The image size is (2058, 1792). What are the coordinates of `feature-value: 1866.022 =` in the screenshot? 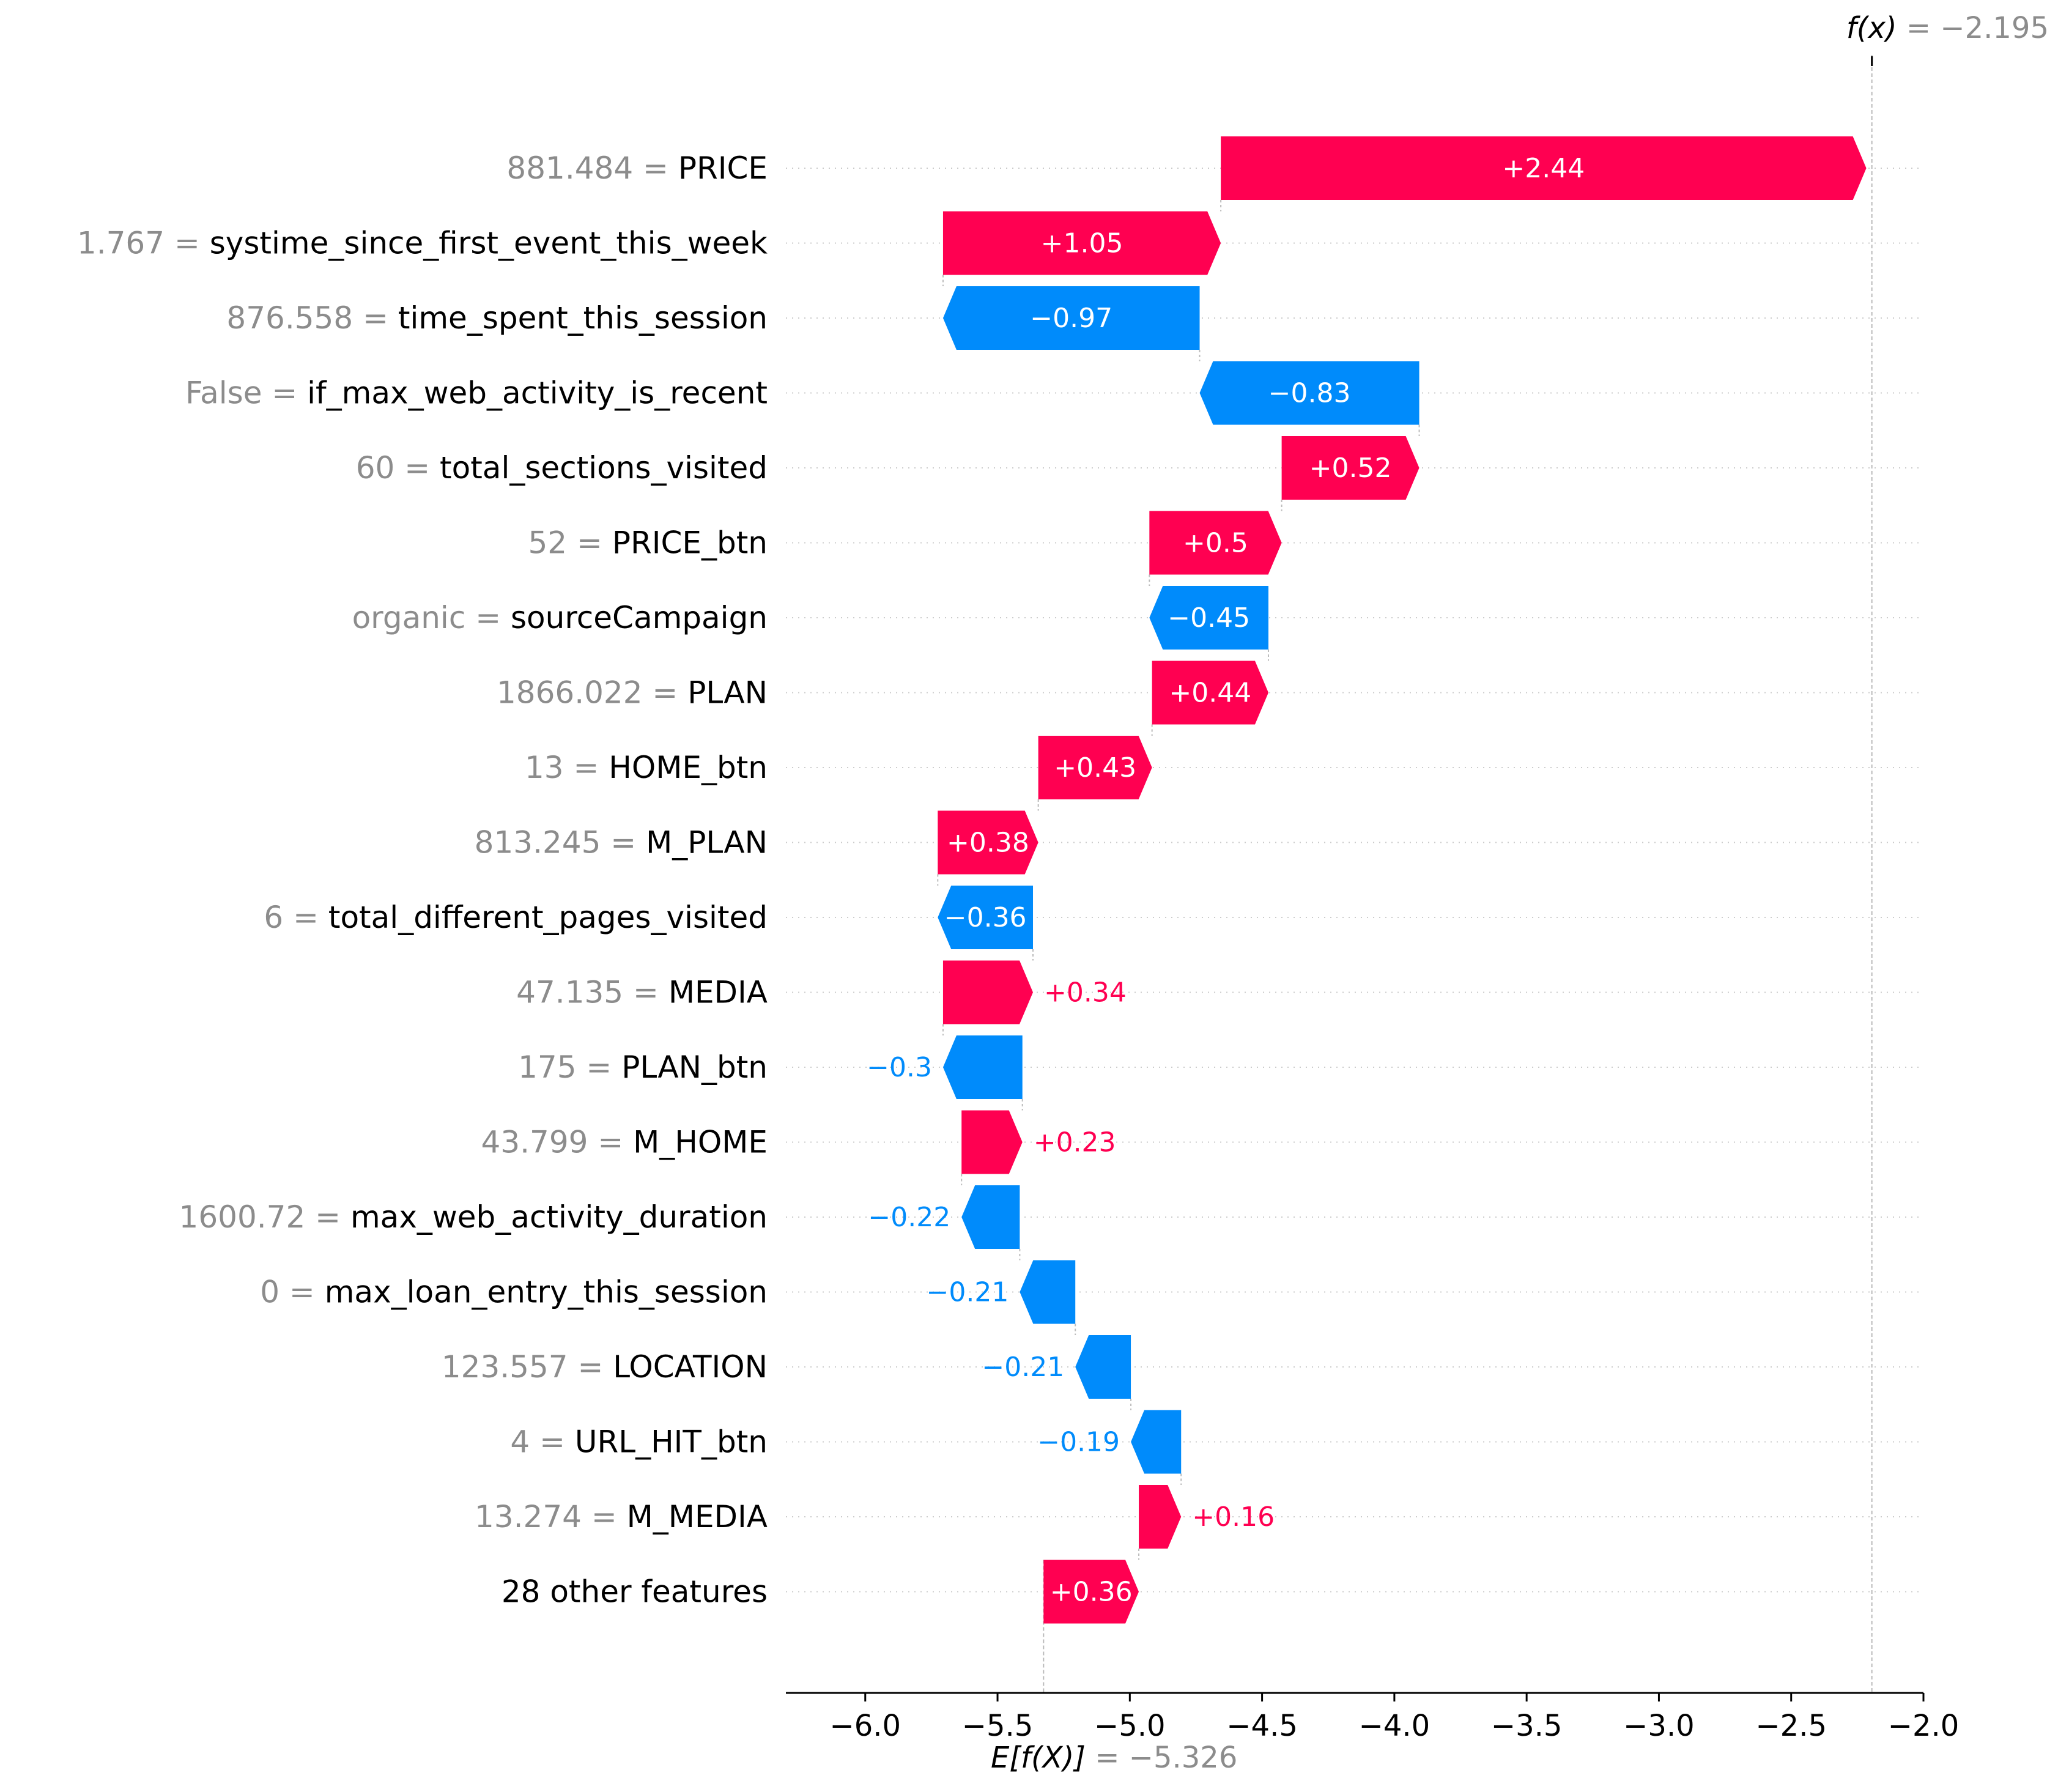 It's located at (592, 693).